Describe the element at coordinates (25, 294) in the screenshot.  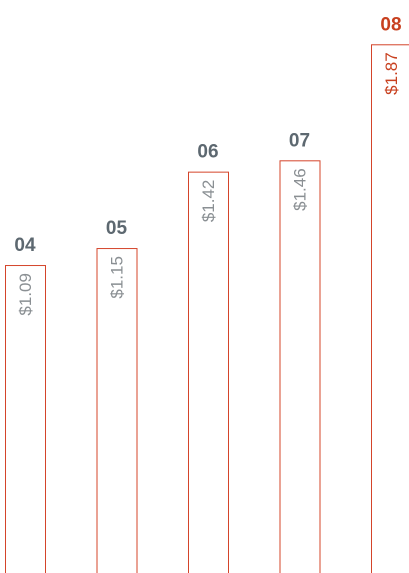
I see `value-label: $1.09` at that location.